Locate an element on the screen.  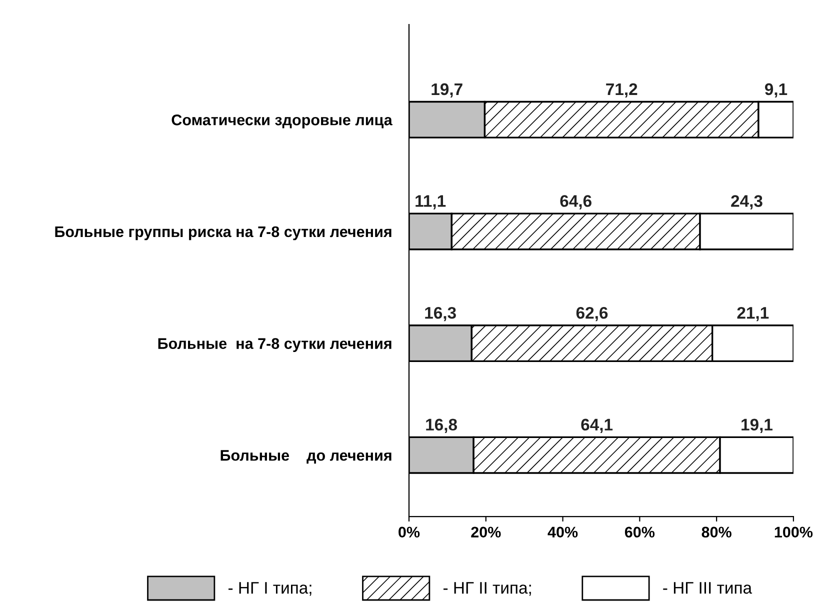
x-tick-label: 80% is located at coordinates (717, 532).